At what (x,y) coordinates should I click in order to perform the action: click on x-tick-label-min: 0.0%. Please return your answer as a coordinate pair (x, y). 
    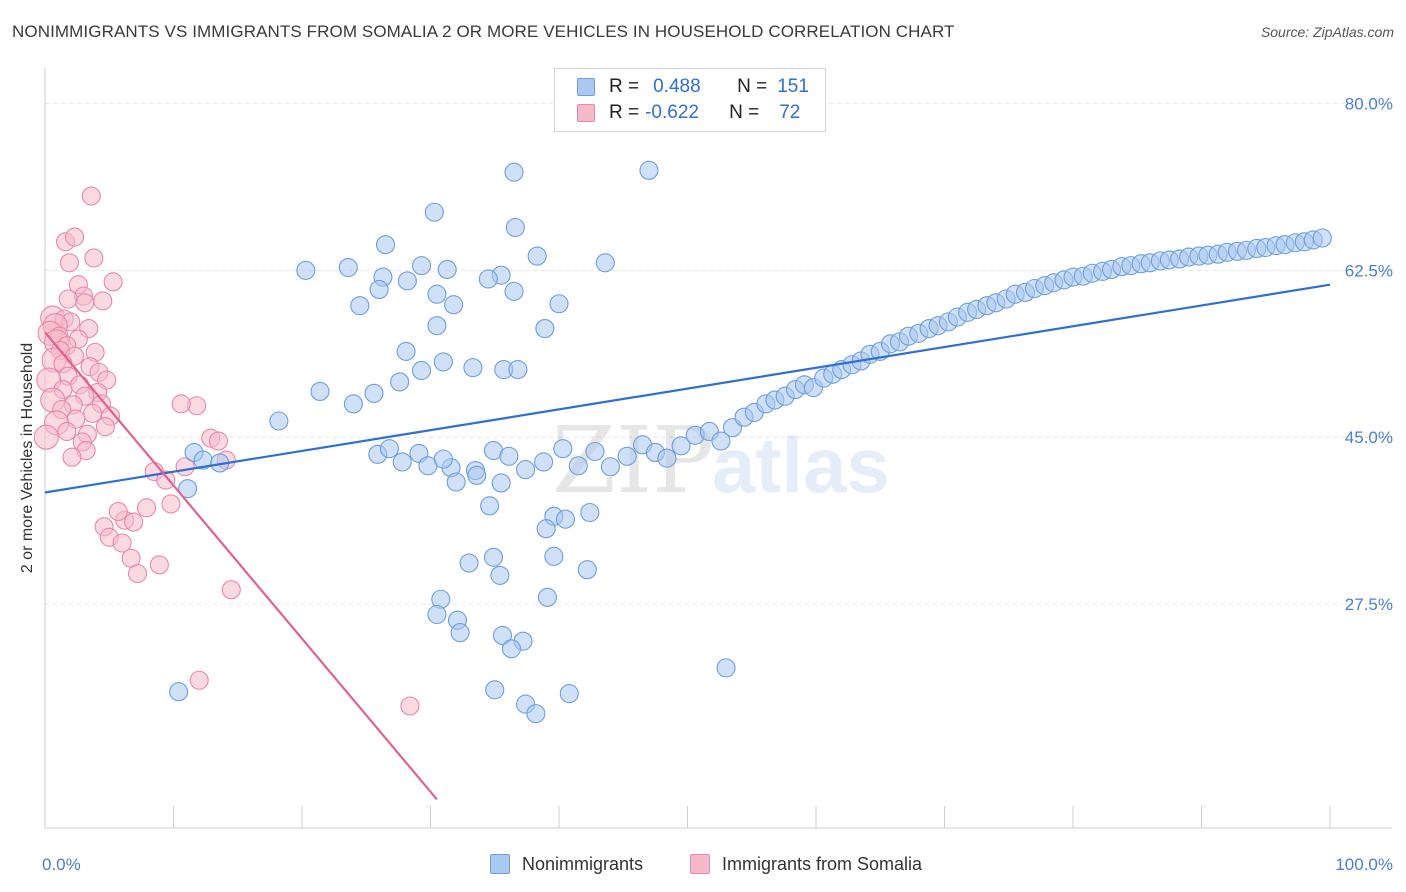
    Looking at the image, I should click on (61, 864).